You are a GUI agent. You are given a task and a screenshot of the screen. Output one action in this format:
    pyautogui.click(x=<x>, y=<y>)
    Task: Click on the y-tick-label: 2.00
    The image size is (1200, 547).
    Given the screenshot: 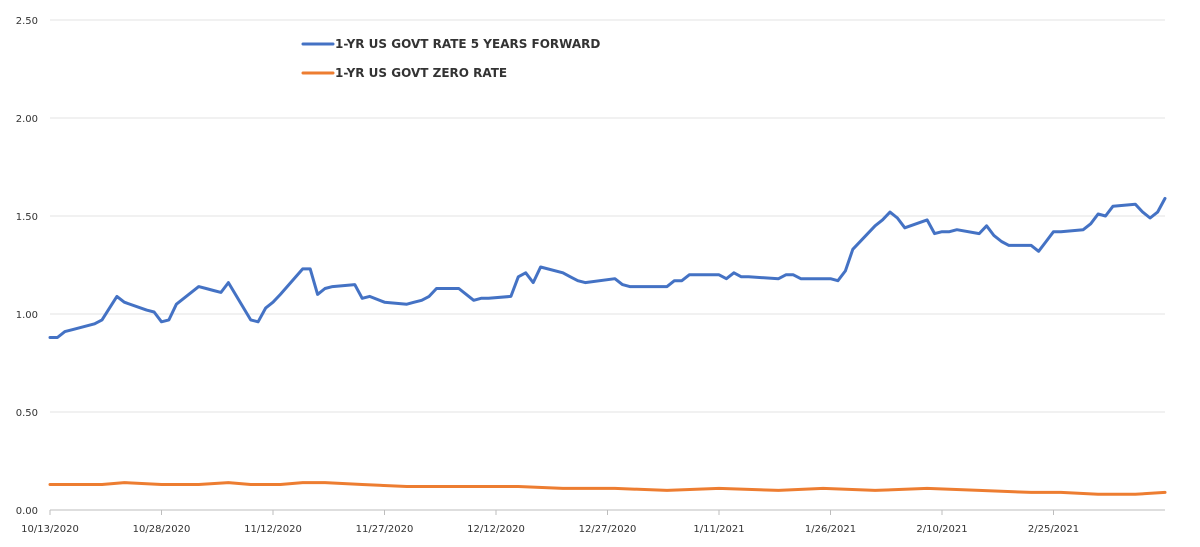 What is the action you would take?
    pyautogui.click(x=27, y=119)
    